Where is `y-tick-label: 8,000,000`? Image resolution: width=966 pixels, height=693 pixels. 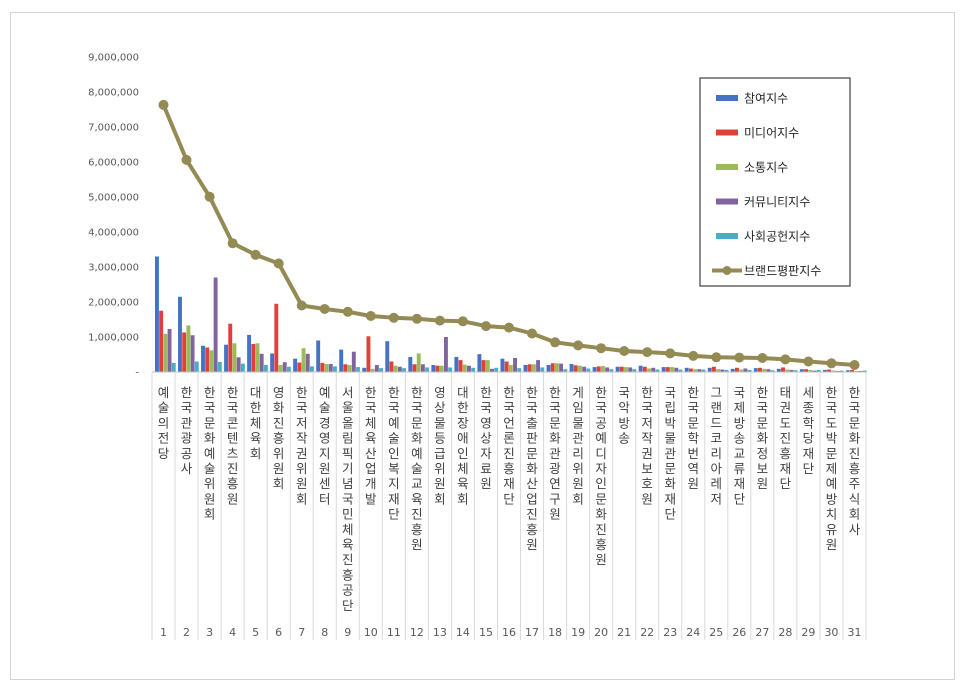
y-tick-label: 8,000,000 is located at coordinates (113, 93).